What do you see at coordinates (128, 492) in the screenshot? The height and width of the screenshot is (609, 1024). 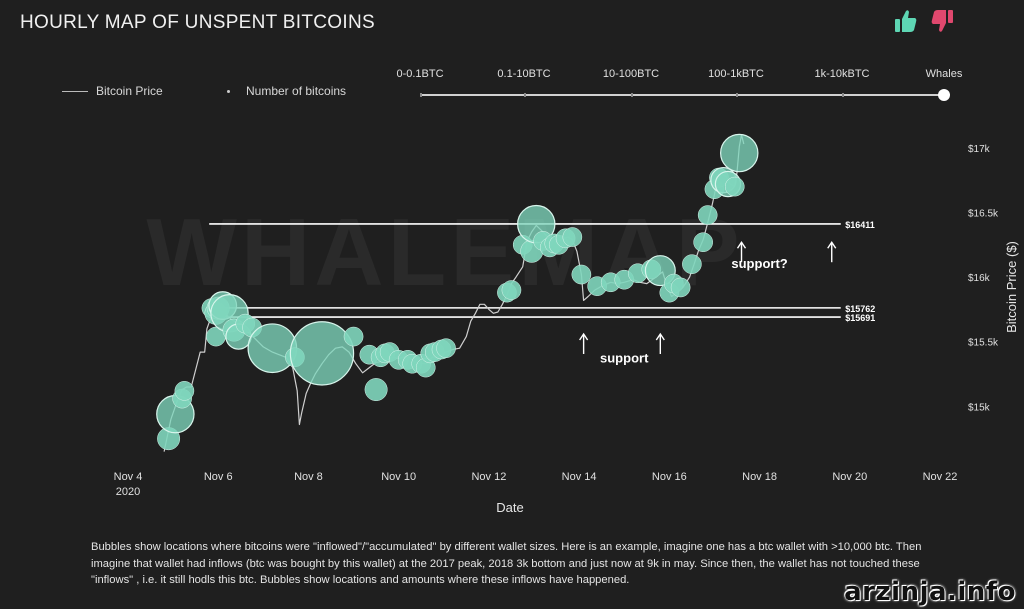 I see `x-tick-sublabel: 2020` at bounding box center [128, 492].